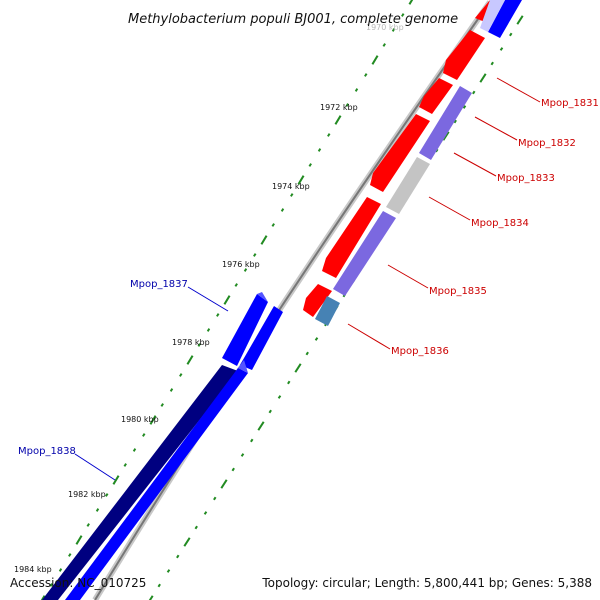 The height and width of the screenshot is (600, 600). I want to click on label-mpop-1831: Mpop_1831, so click(570, 103).